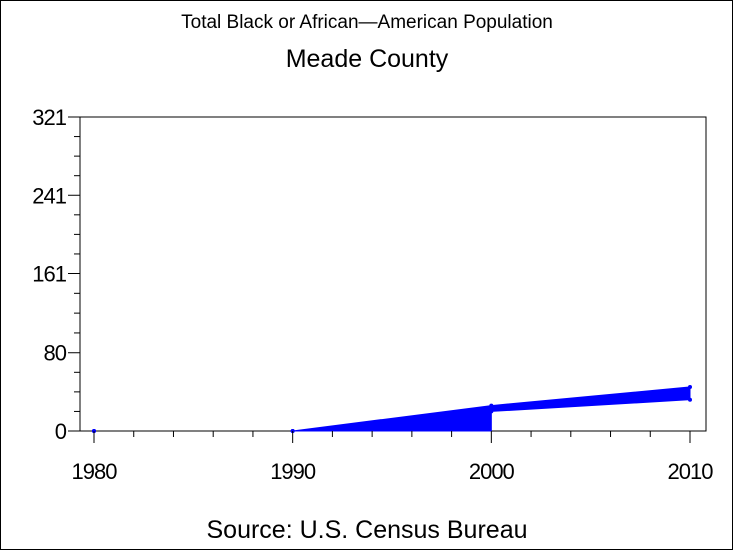 The height and width of the screenshot is (551, 733). Describe the element at coordinates (49, 274) in the screenshot. I see `y-tick-label: 161` at that location.